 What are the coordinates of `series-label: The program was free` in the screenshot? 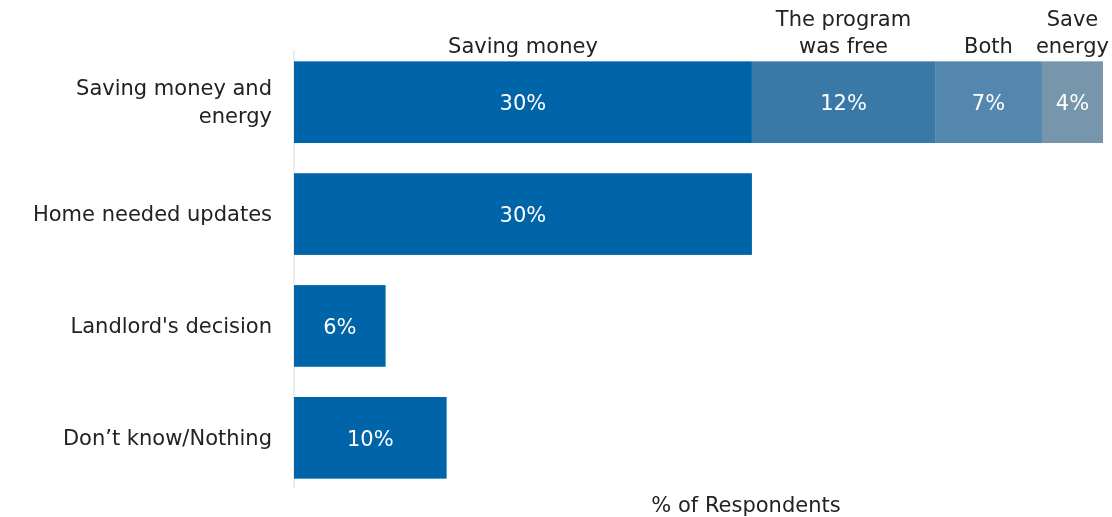 It's located at (843, 33).